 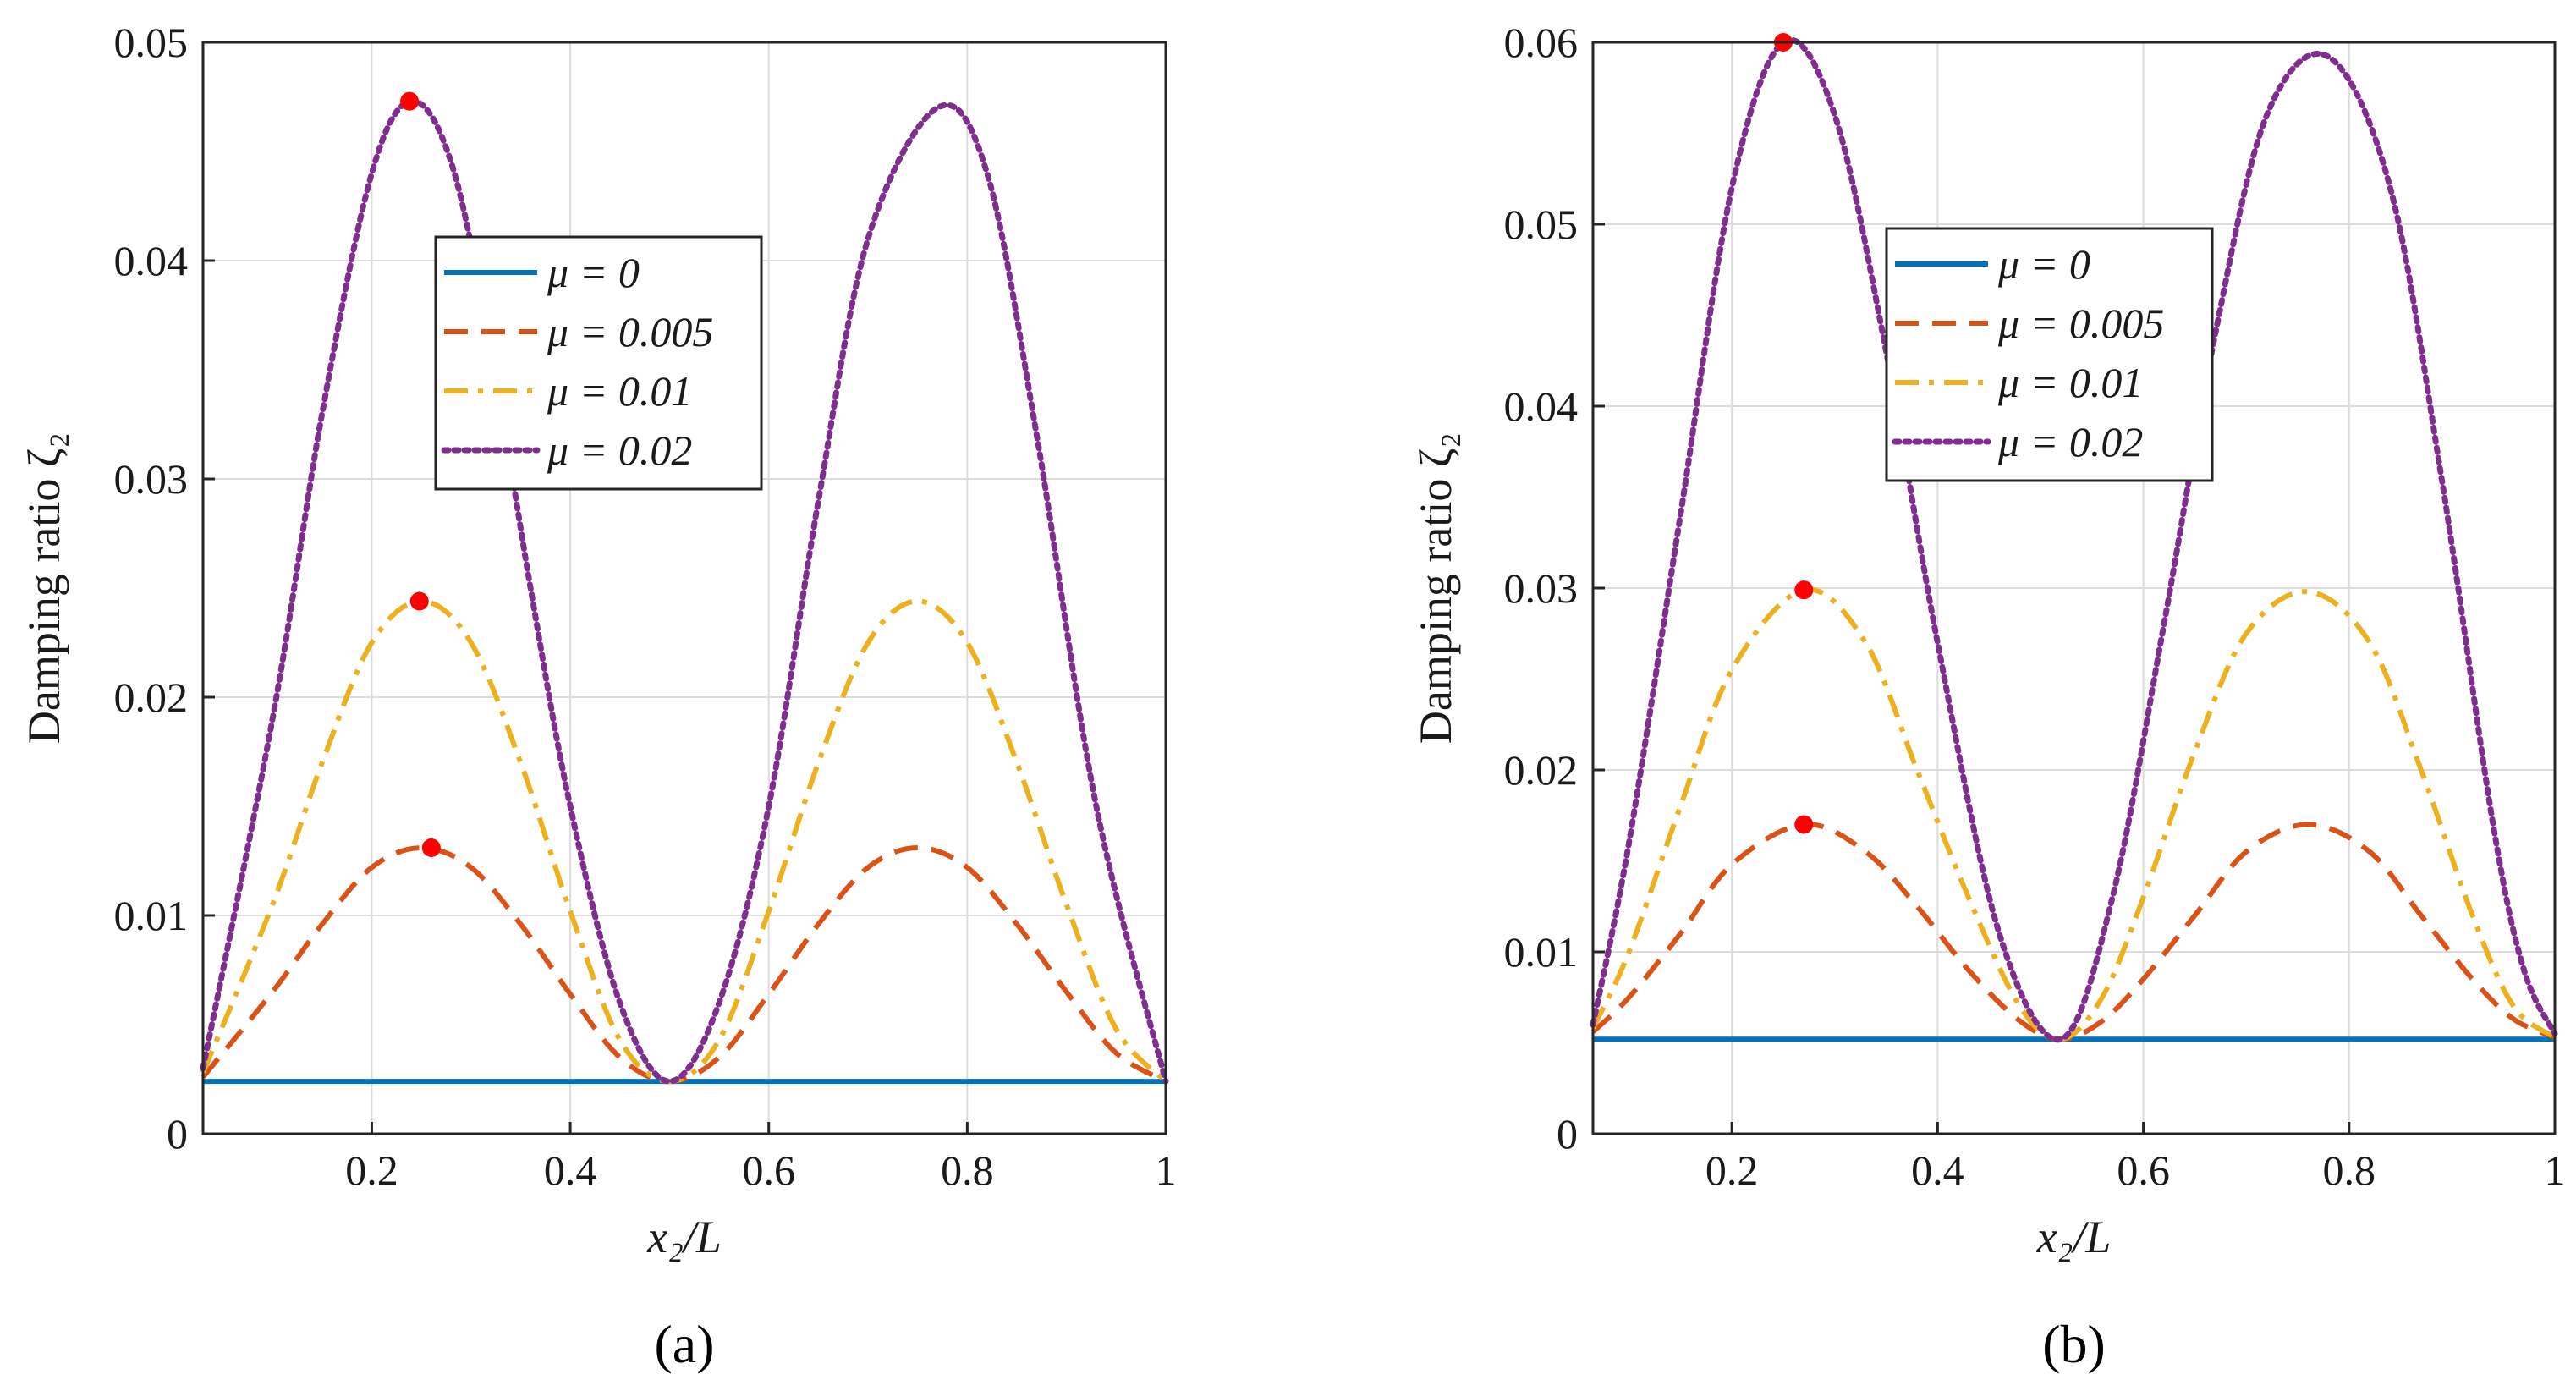 I want to click on y-axis-label-a: Damping ratio ζ₂, so click(x=44, y=588).